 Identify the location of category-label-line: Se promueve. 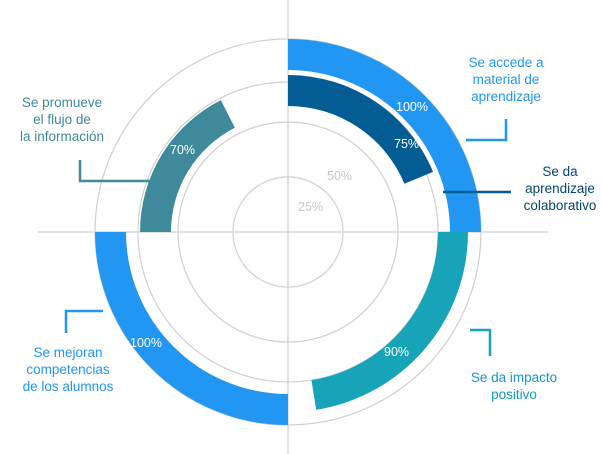
(62, 102).